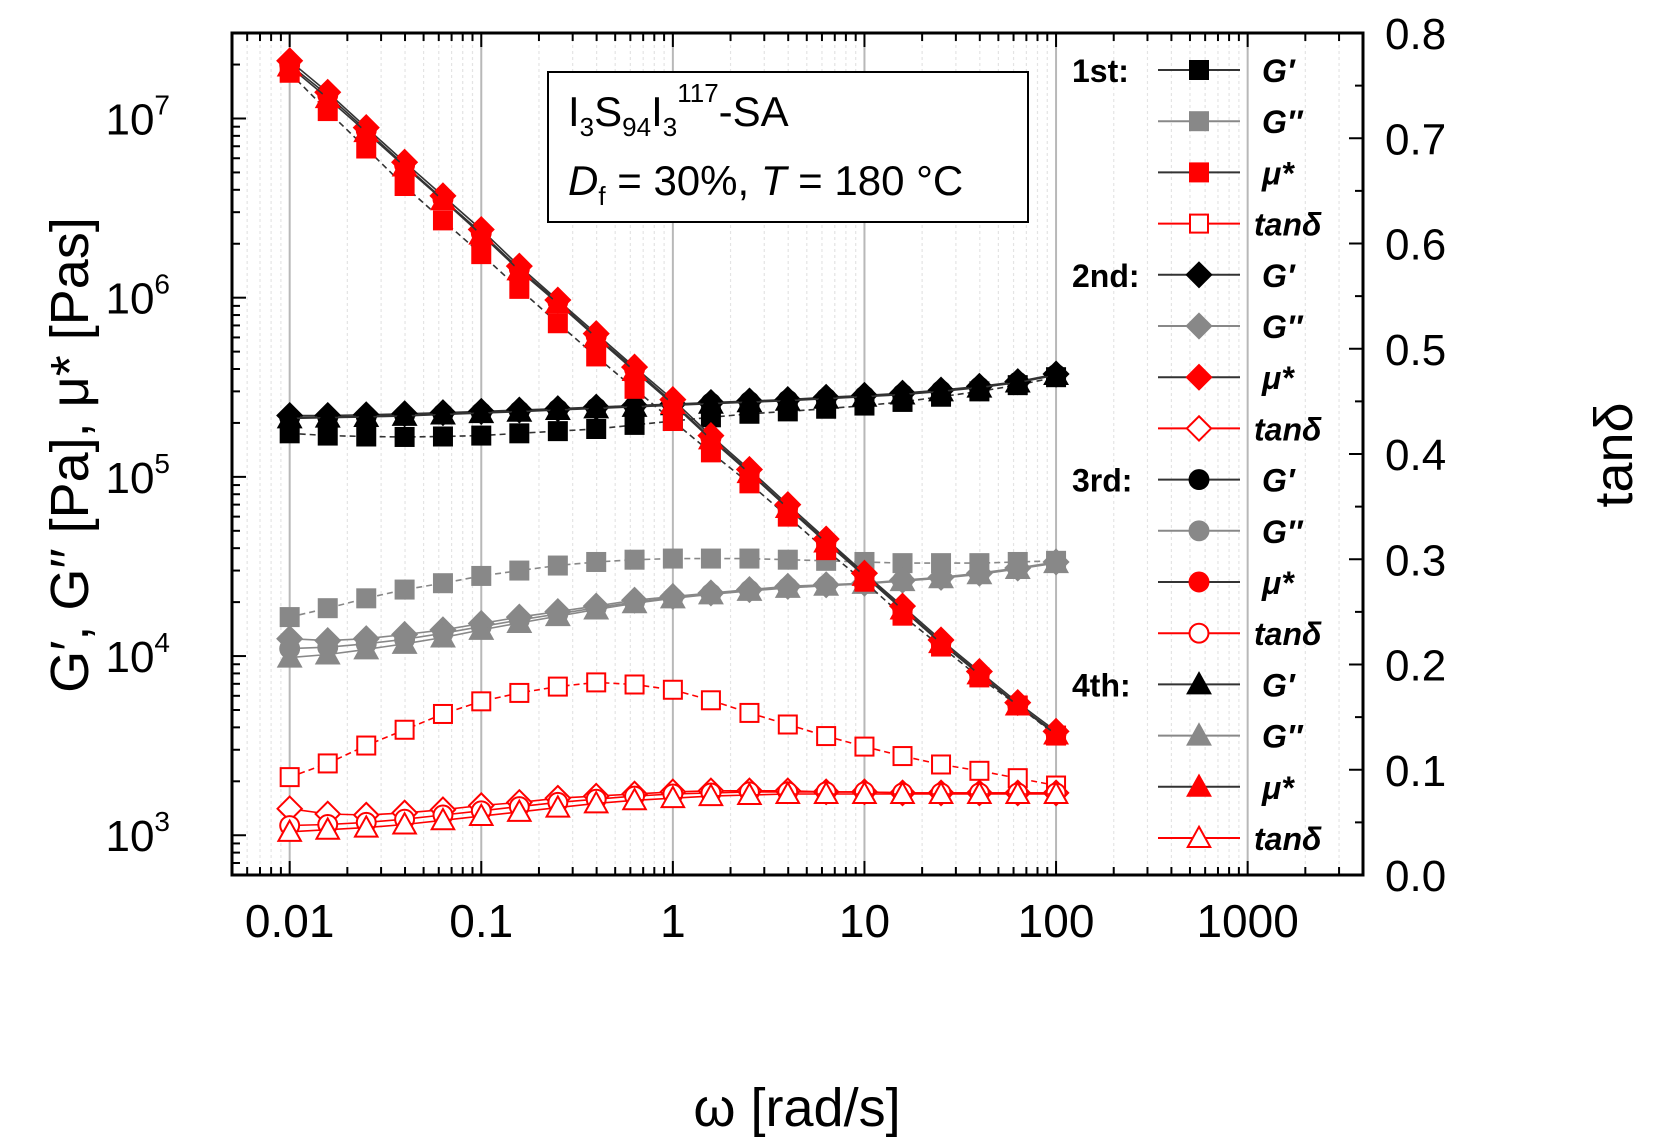  Describe the element at coordinates (1614, 454) in the screenshot. I see `y-right-axis-title: tanδ` at that location.